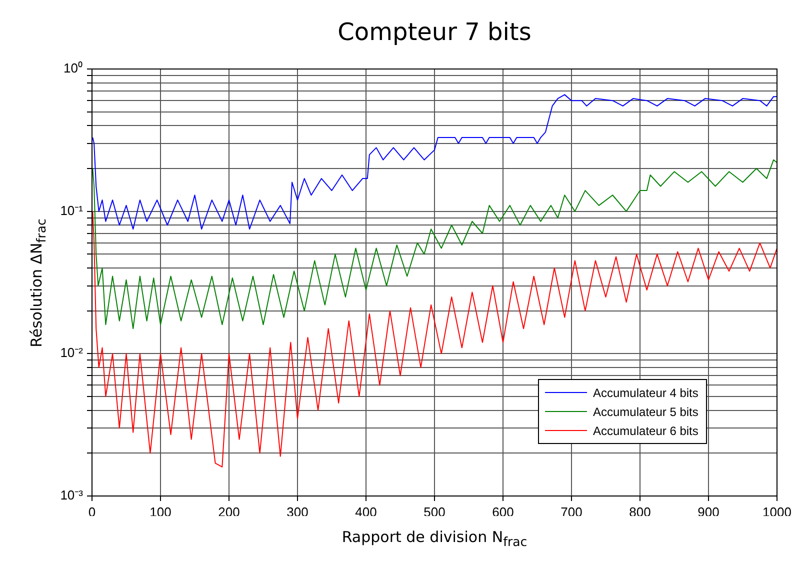 Image resolution: width=798 pixels, height=566 pixels. What do you see at coordinates (72, 352) in the screenshot?
I see `y-tick-label: 10⁻²` at bounding box center [72, 352].